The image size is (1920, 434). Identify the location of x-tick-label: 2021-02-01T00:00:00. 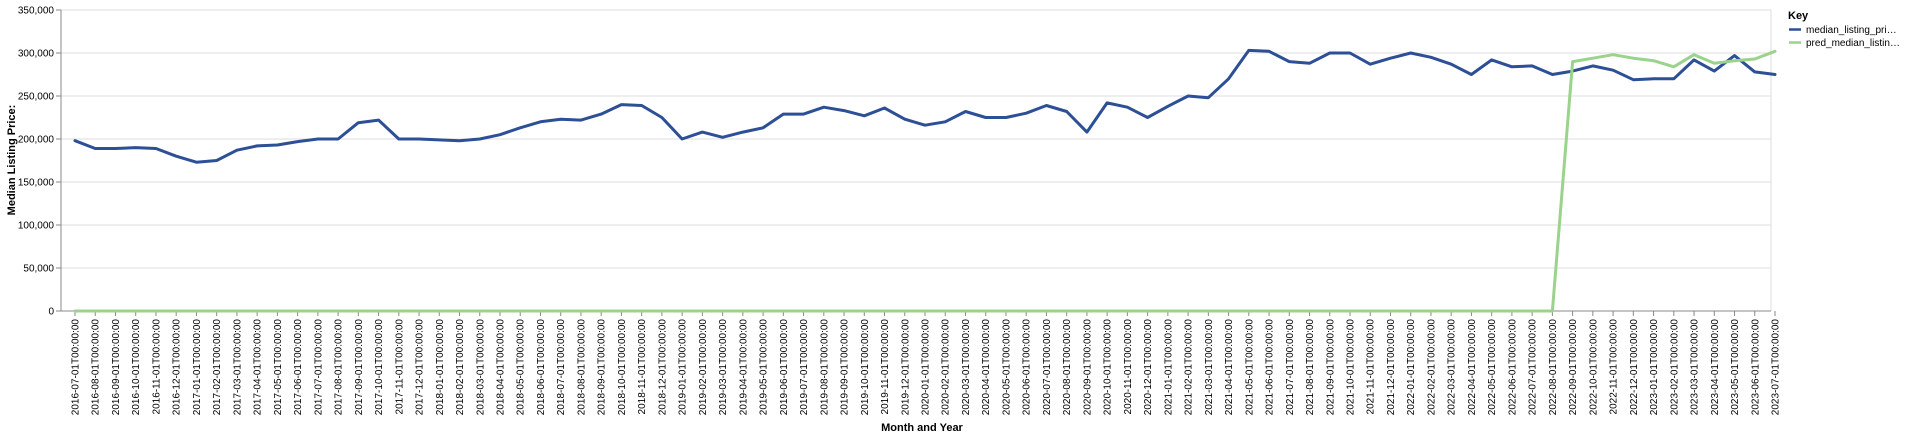
(1189, 367).